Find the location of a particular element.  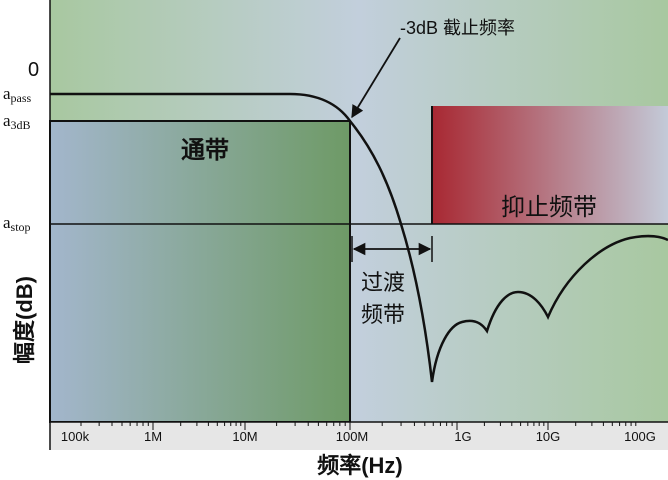

y-level-a-pass: apass is located at coordinates (17, 94).